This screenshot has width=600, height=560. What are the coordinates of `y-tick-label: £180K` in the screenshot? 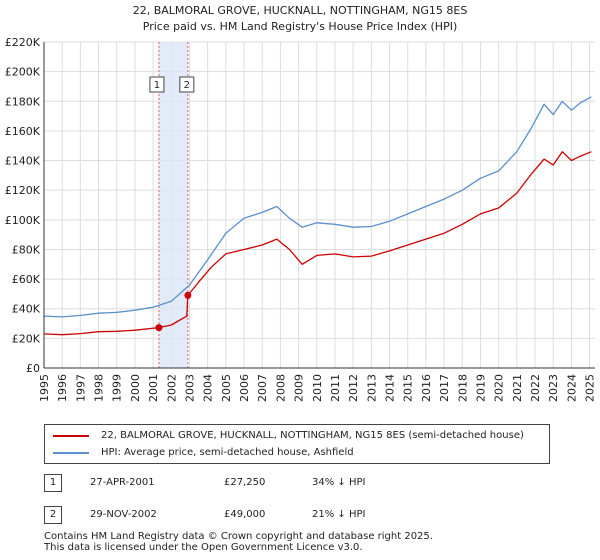 It's located at (23, 101).